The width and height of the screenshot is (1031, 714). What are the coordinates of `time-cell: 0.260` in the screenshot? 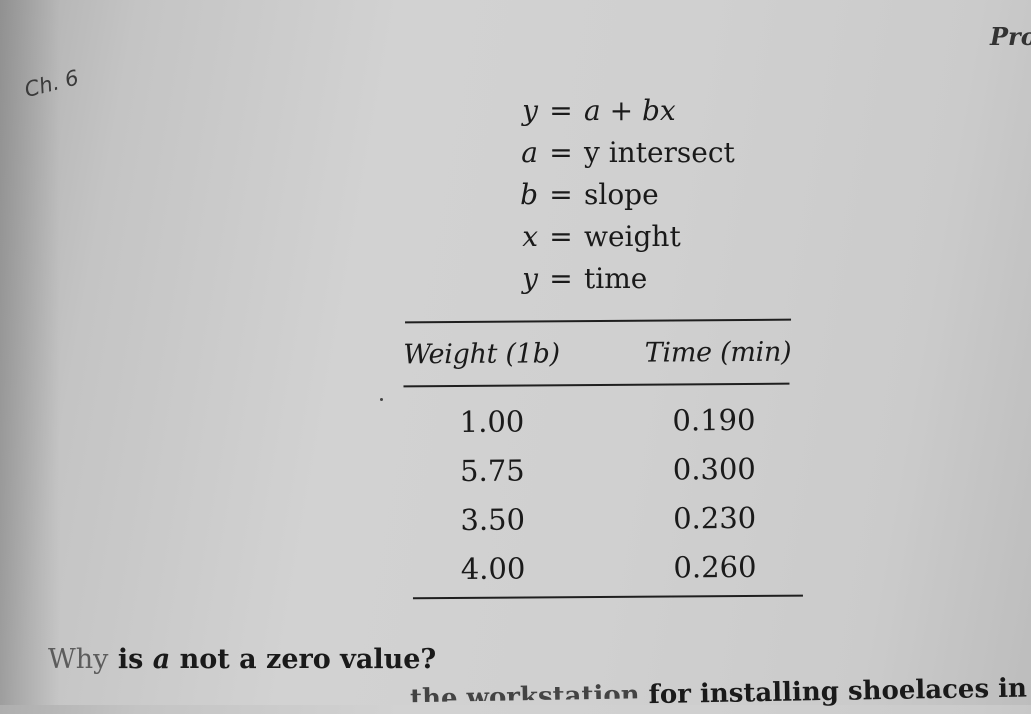 It's located at (715, 566).